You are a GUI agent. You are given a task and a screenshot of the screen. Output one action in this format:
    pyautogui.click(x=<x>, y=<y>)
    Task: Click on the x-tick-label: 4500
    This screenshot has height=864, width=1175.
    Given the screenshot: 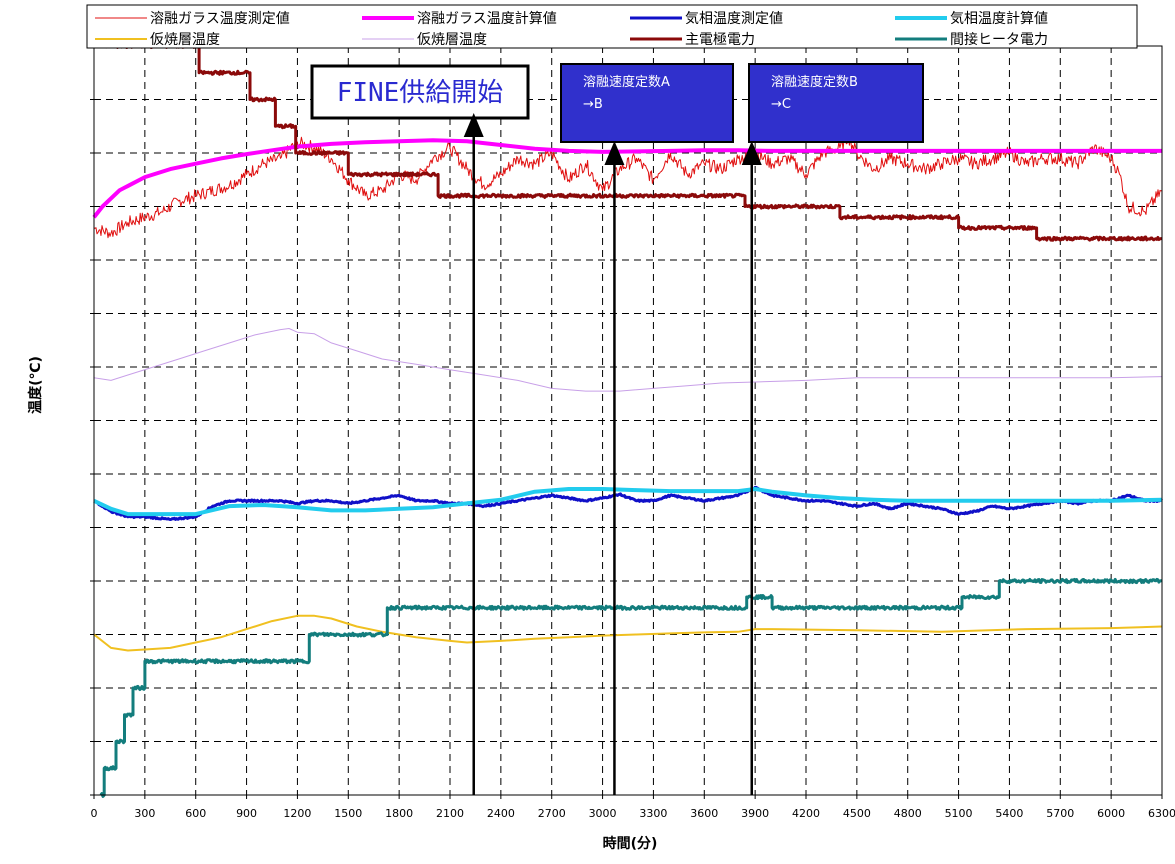 What is the action you would take?
    pyautogui.click(x=857, y=813)
    